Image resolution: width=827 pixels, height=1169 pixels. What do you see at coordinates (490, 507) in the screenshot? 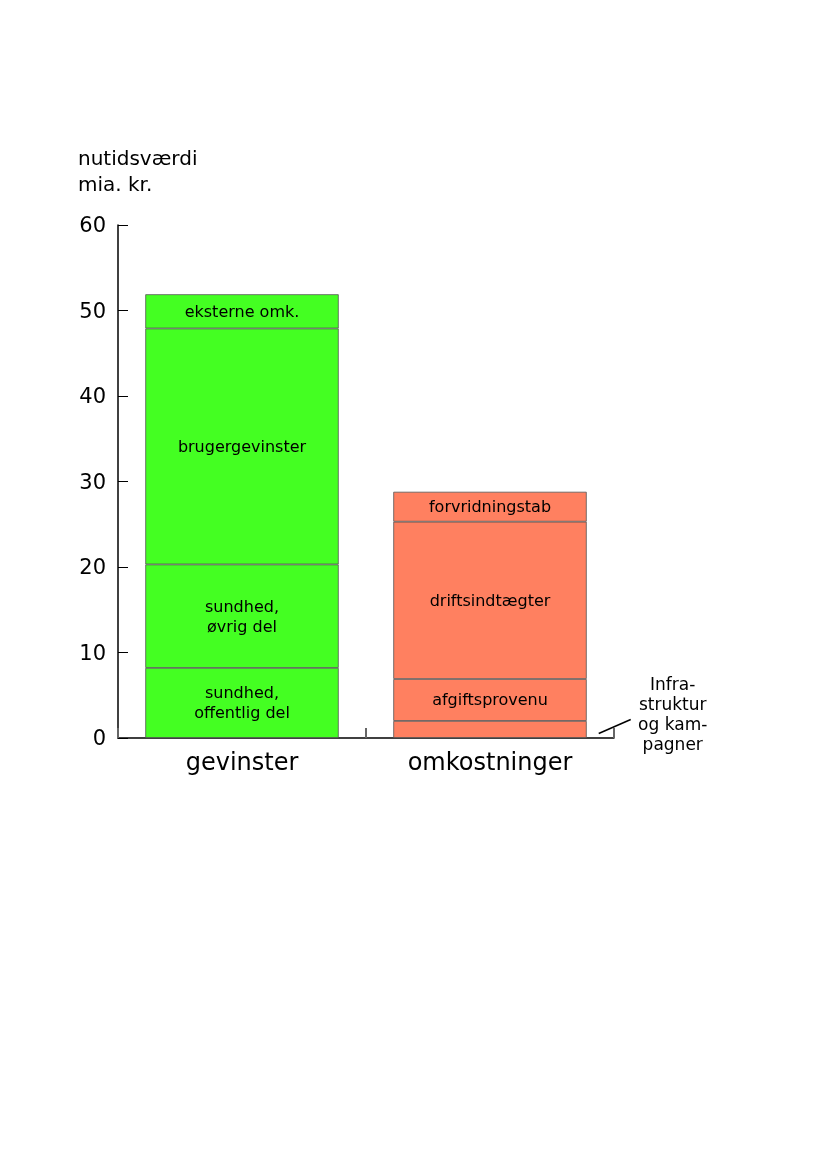
I see `data-label: forvridningstab` at bounding box center [490, 507].